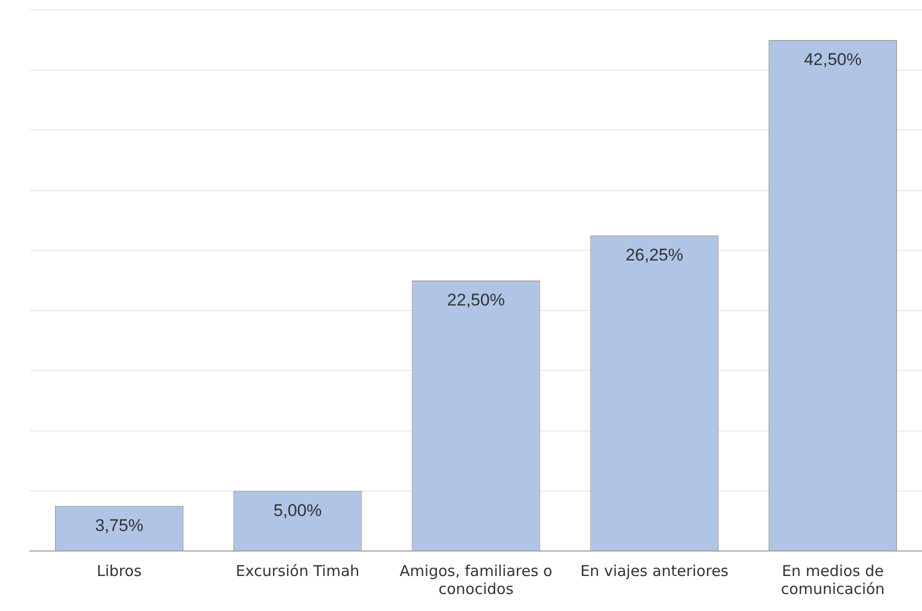 The image size is (922, 611). What do you see at coordinates (655, 255) in the screenshot?
I see `data-label: 26,25%` at bounding box center [655, 255].